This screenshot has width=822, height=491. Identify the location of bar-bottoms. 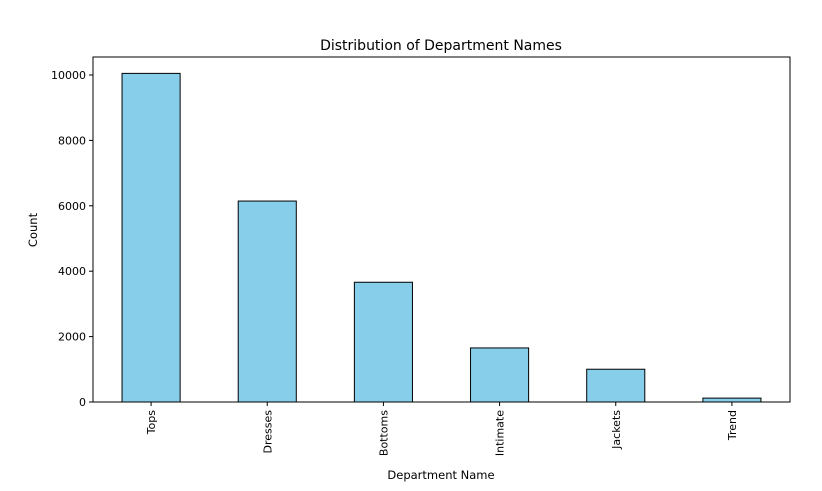
(383, 342).